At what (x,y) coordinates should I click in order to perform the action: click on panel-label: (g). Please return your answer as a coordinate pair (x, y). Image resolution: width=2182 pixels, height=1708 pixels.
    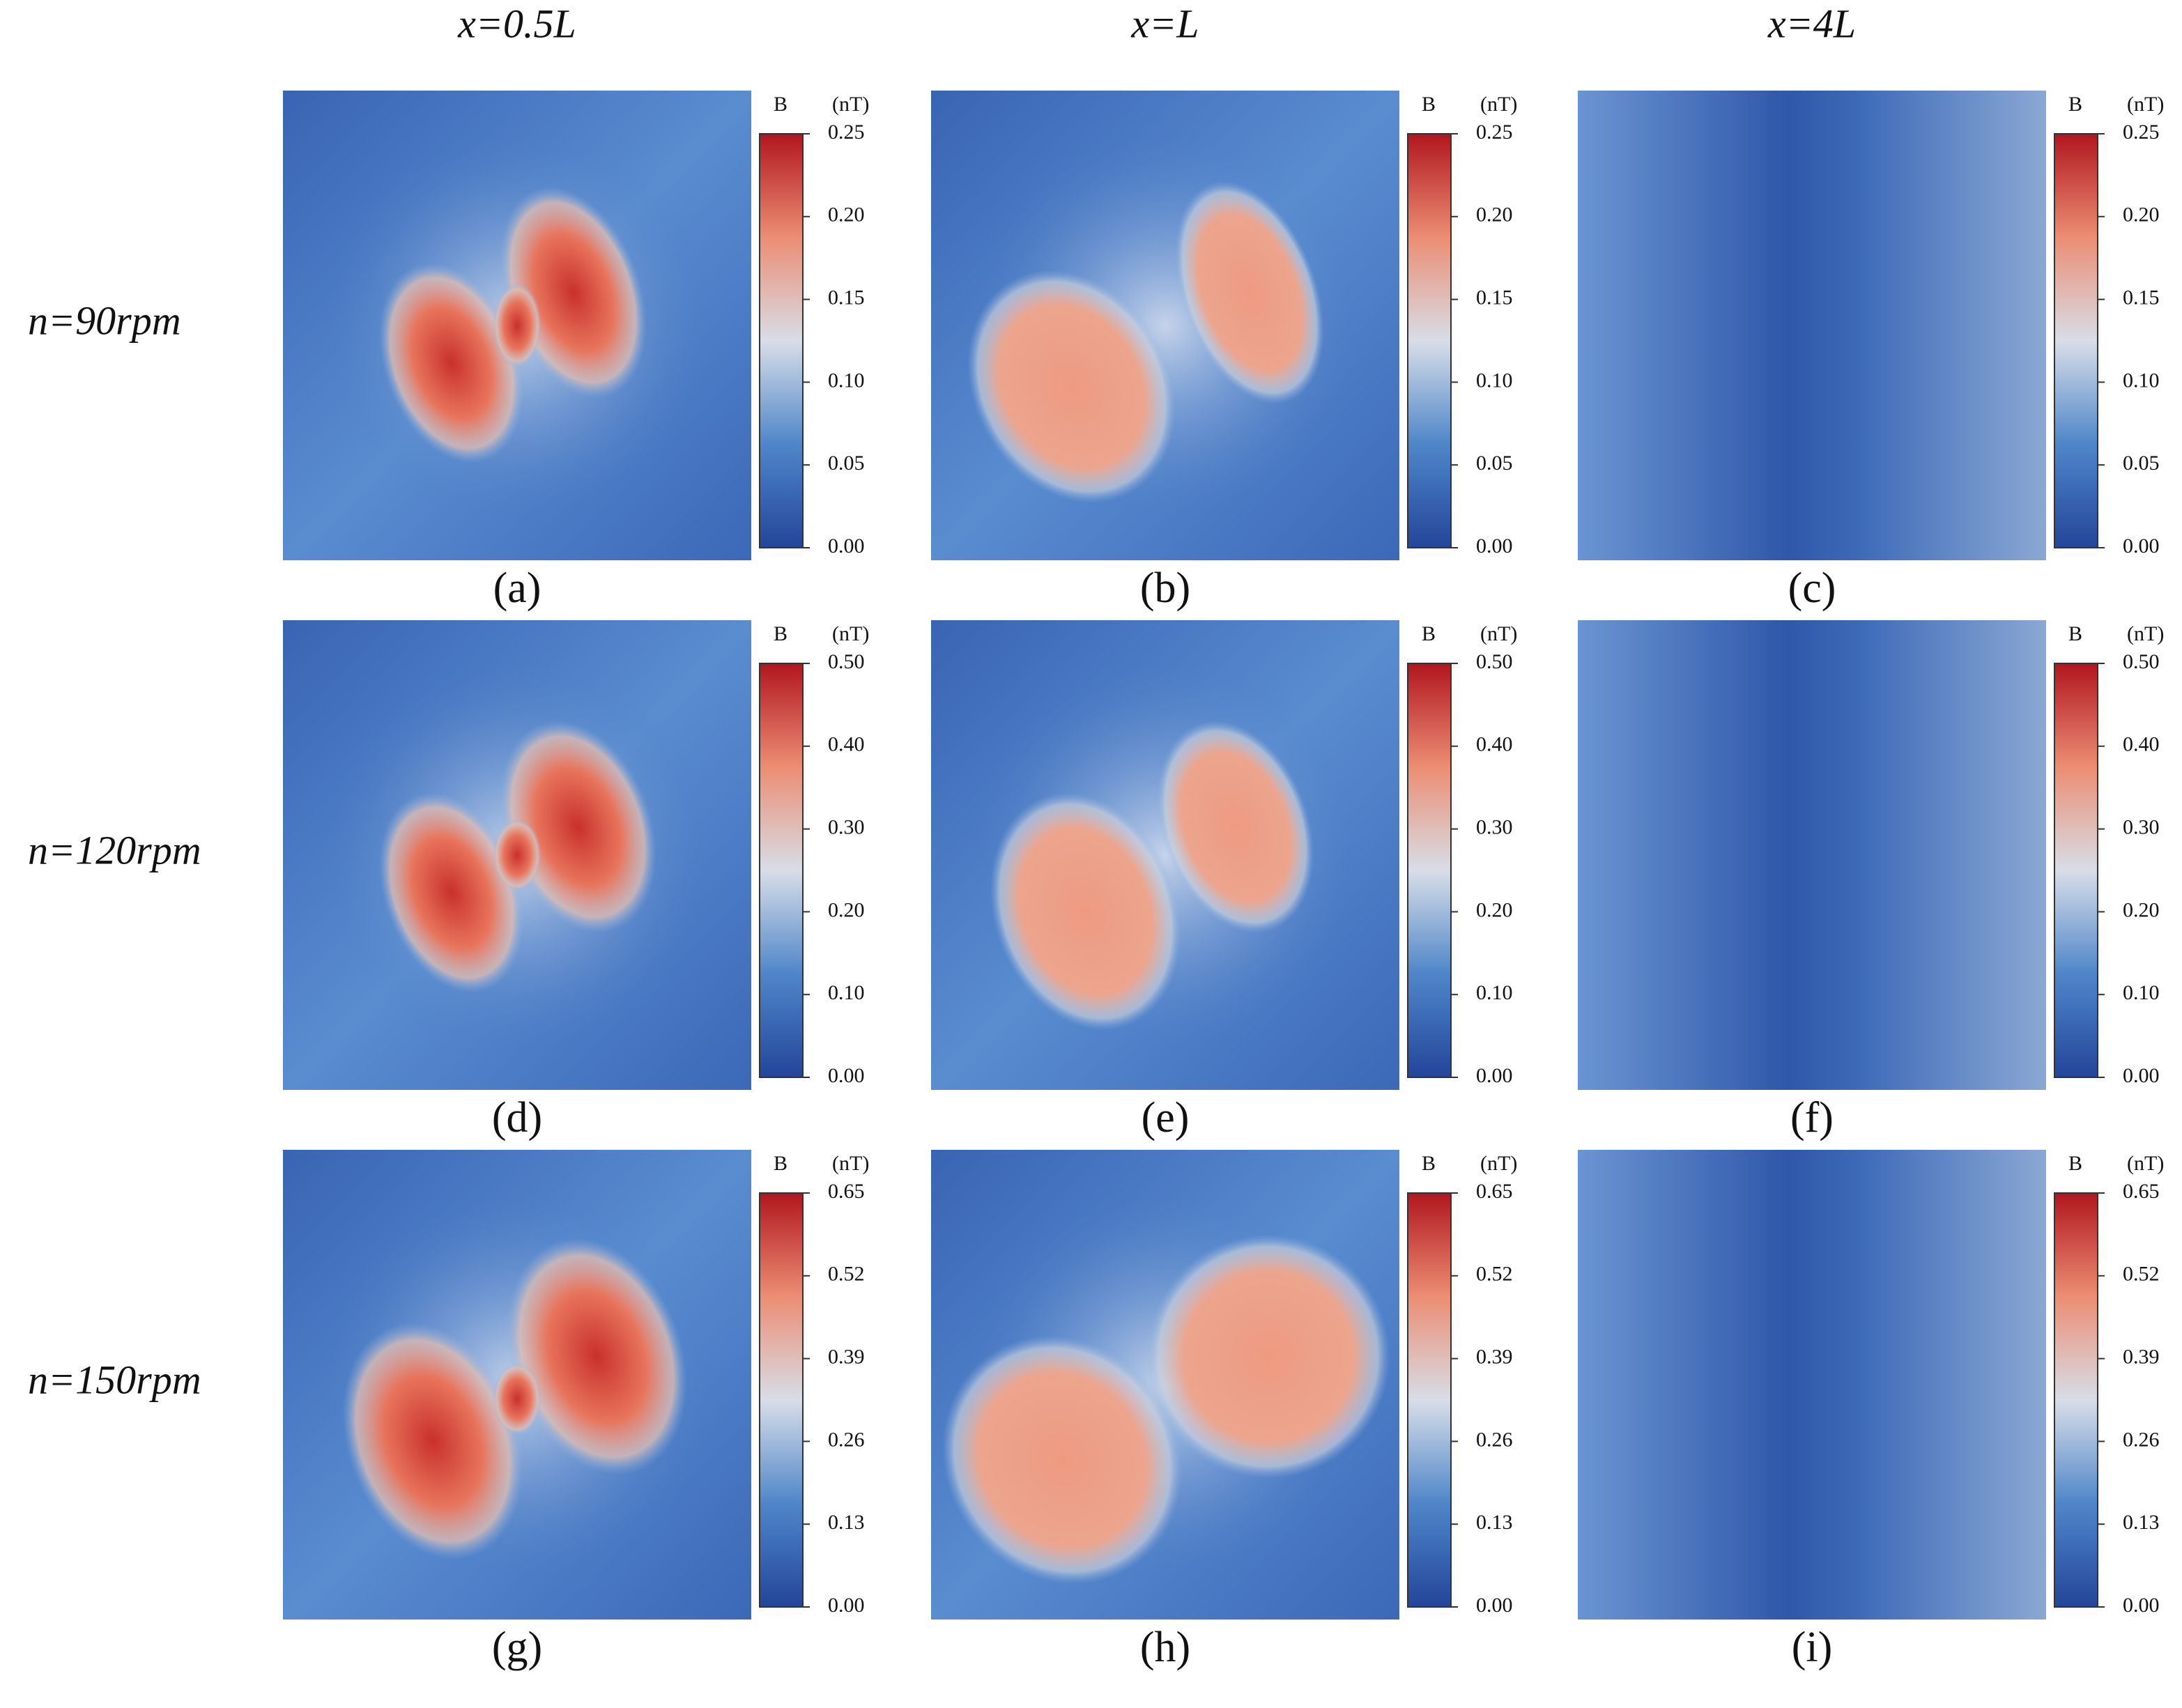
    Looking at the image, I should click on (517, 1648).